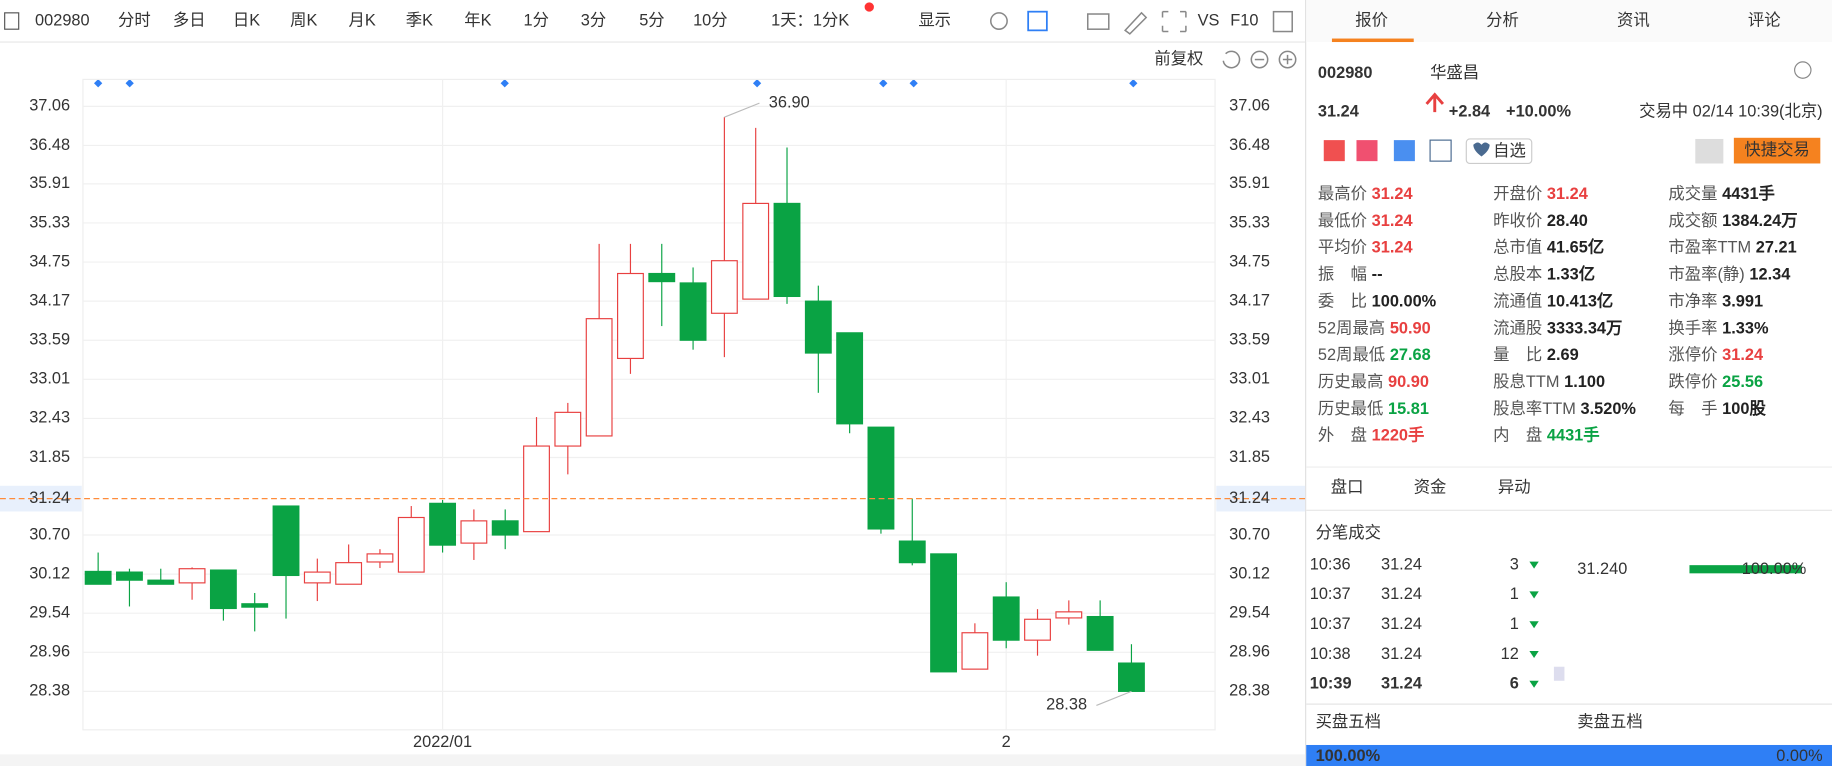 Image resolution: width=1832 pixels, height=766 pixels. I want to click on stat-value: 100股, so click(1744, 409).